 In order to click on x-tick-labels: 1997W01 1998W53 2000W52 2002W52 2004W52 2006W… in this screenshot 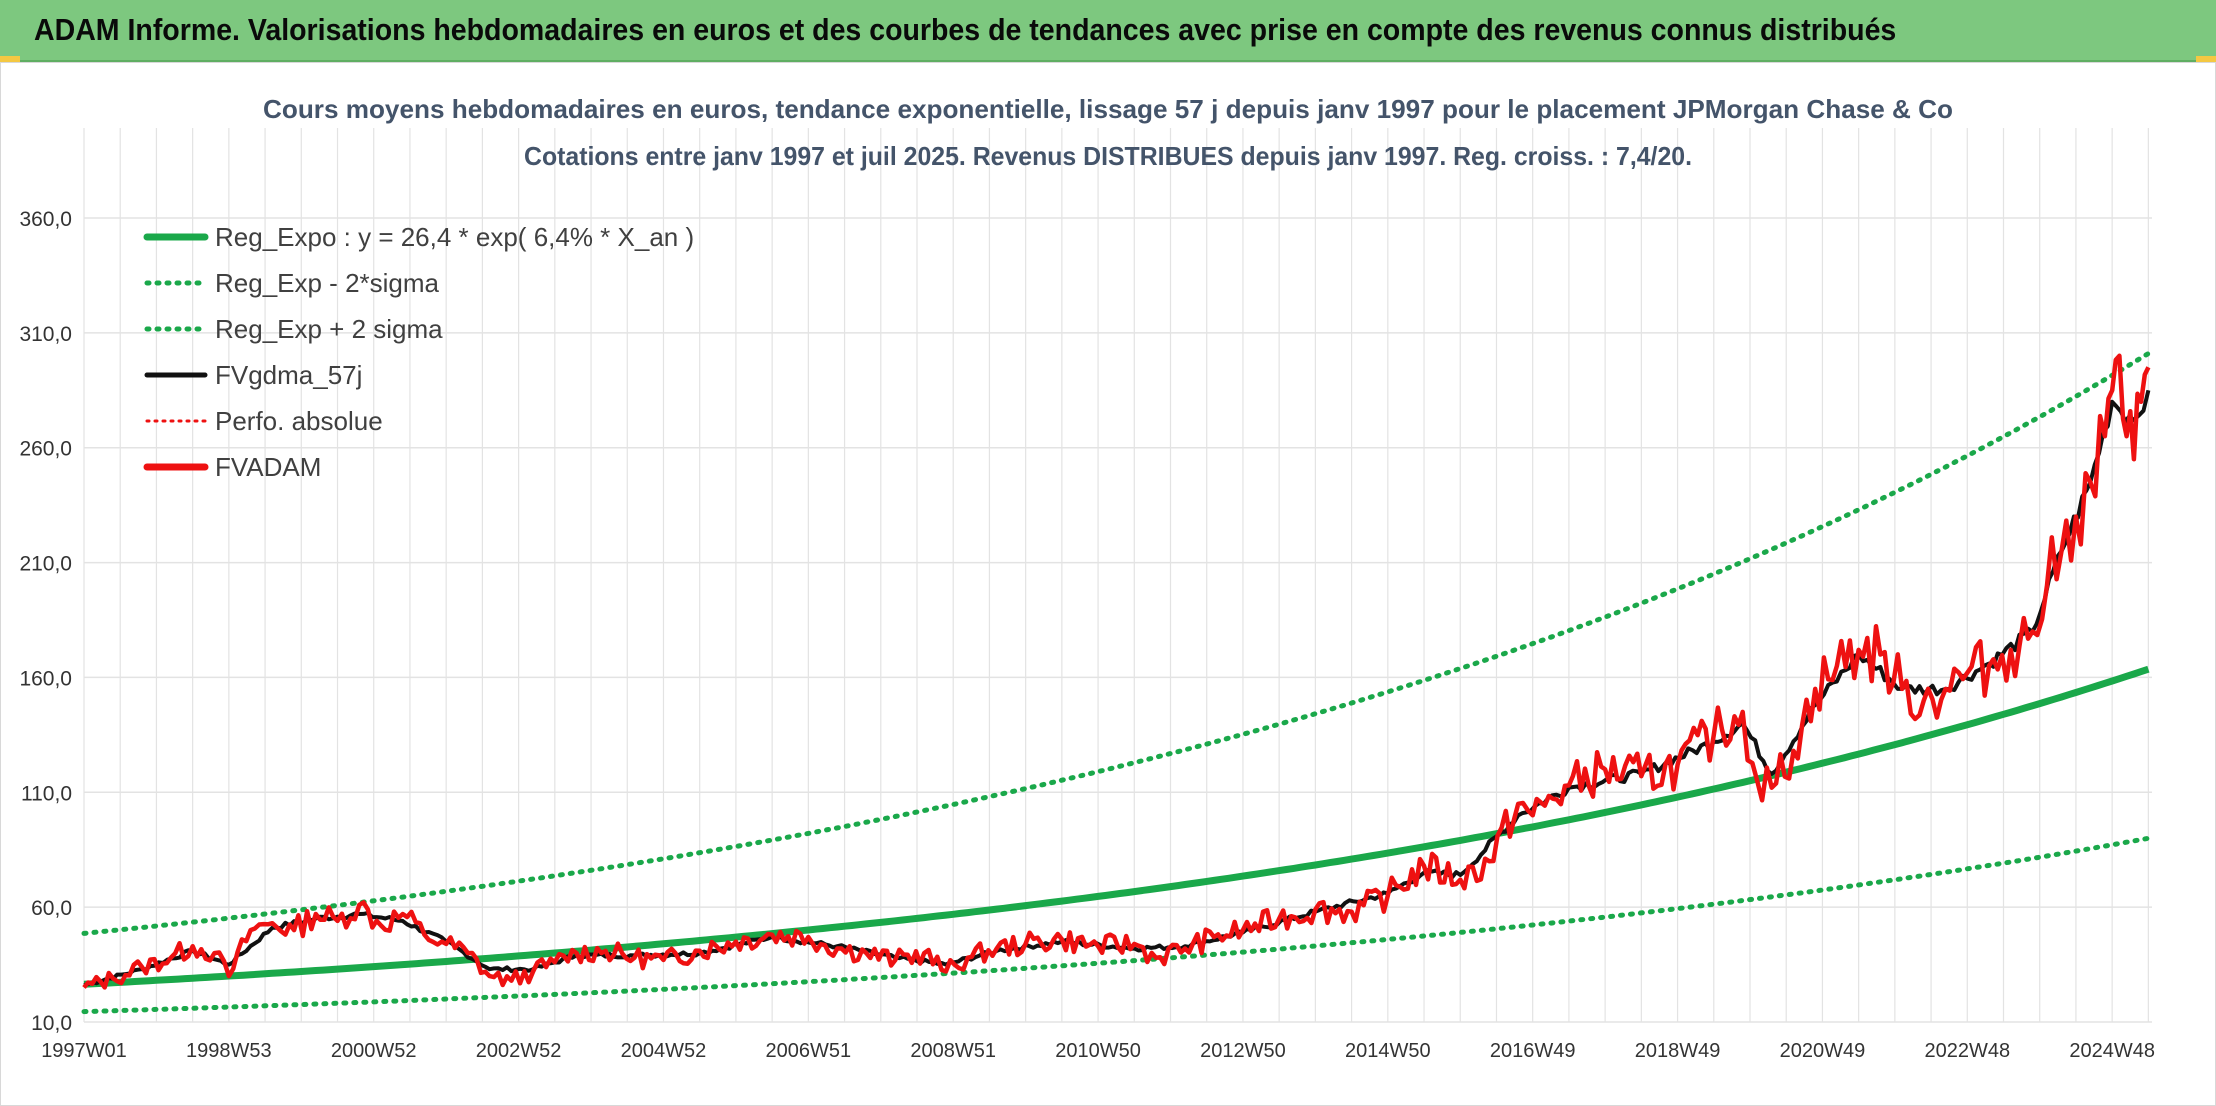, I will do `click(1098, 1051)`.